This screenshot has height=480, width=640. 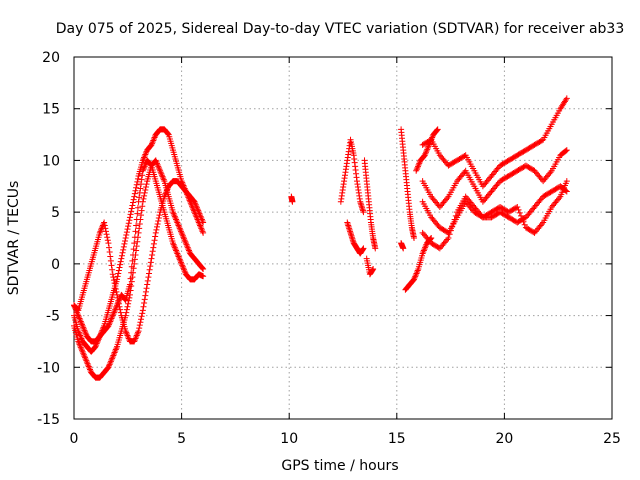 I want to click on series-arc-k, so click(x=408, y=183).